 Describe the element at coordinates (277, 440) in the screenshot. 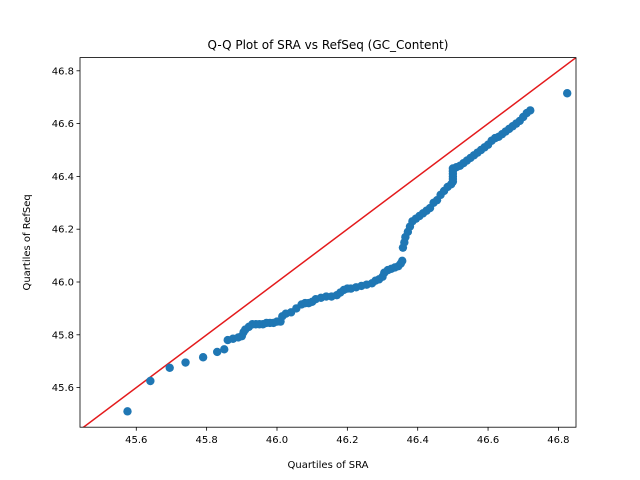

I see `x-tick-label: 46.0` at that location.